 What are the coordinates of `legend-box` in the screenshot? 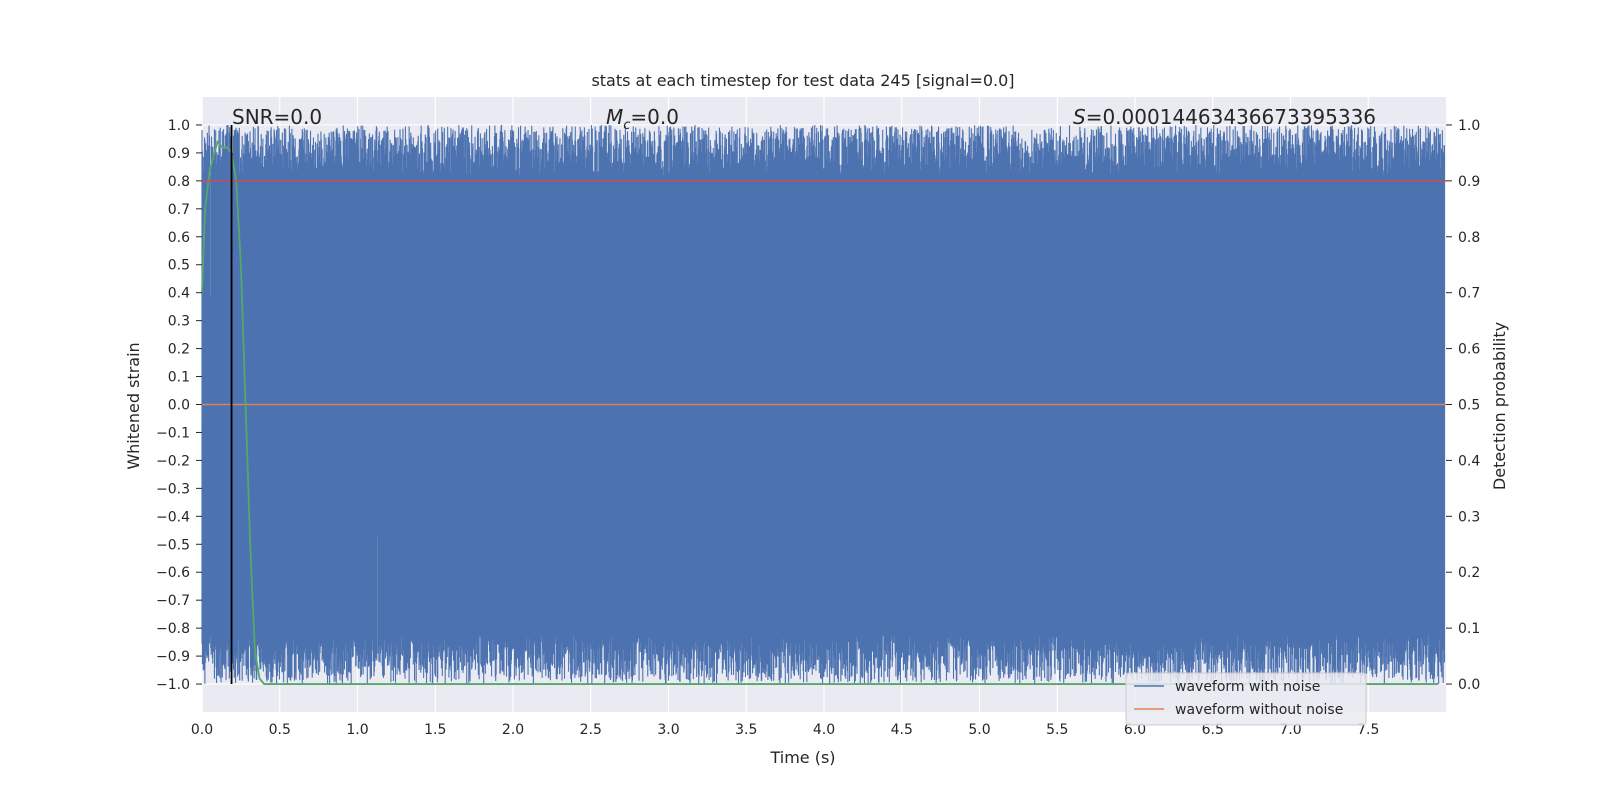 It's located at (1246, 699).